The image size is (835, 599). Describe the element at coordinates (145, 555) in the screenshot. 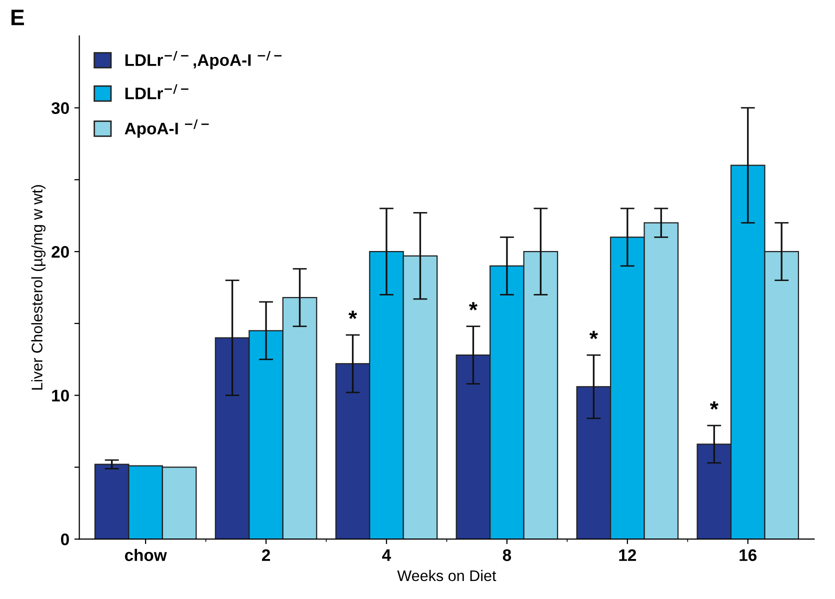

I see `x-tick-label: chow` at that location.